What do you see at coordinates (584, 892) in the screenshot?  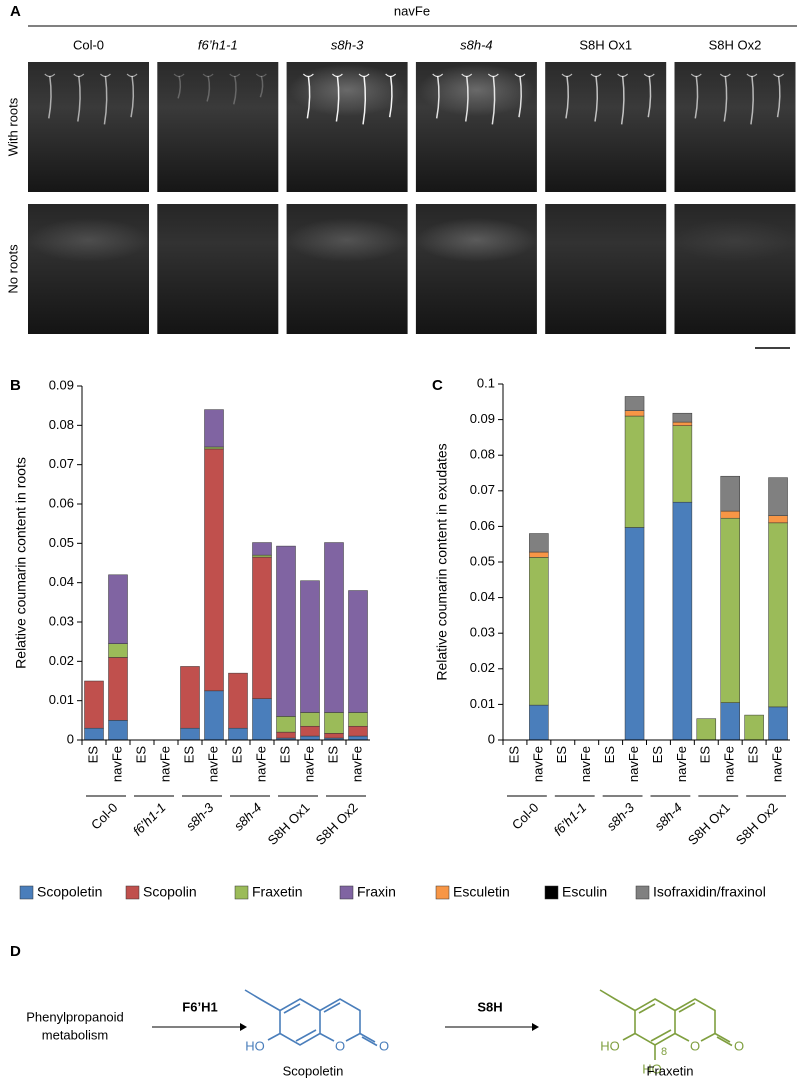 I see `legend-label: Esculin` at bounding box center [584, 892].